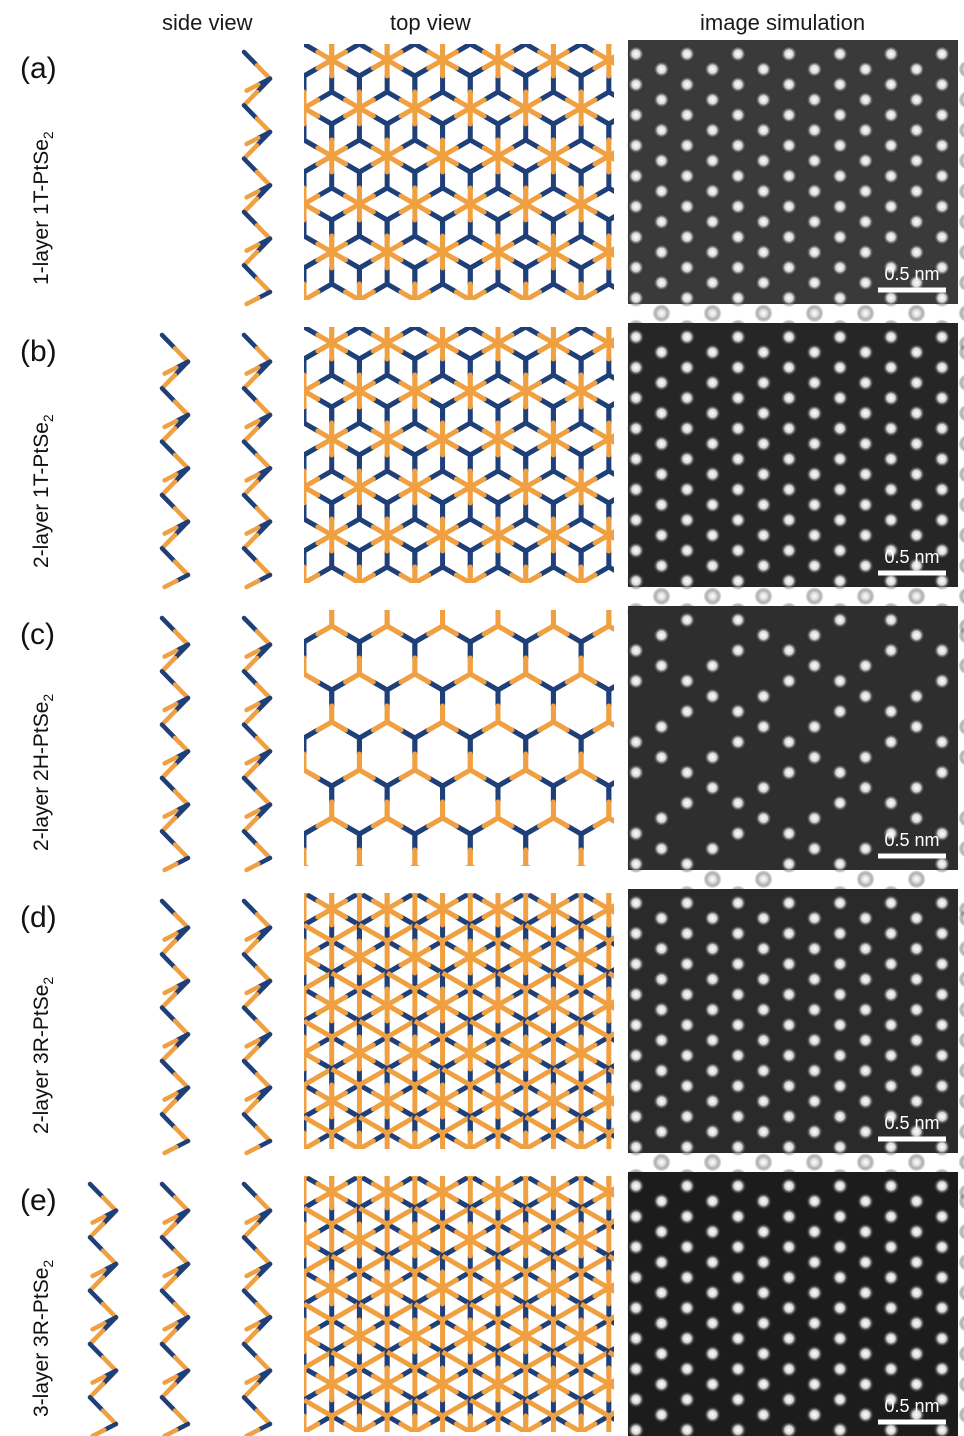  Describe the element at coordinates (43, 772) in the screenshot. I see `row-label: 2-layer 2H-PtSe2` at that location.